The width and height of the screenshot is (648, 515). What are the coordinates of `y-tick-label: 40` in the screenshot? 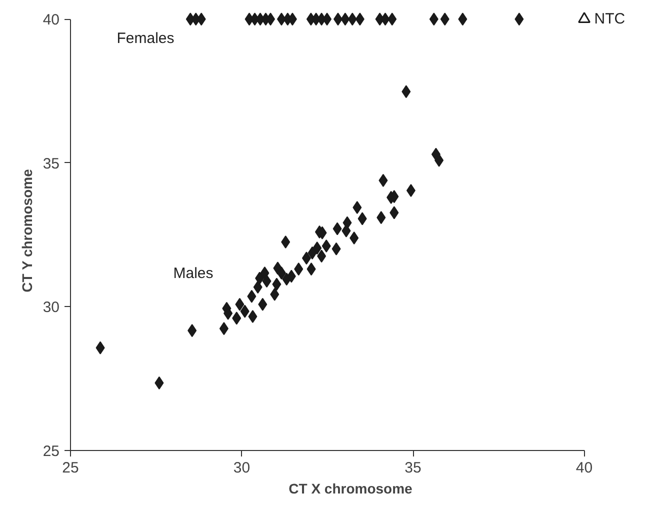 It's located at (51, 20).